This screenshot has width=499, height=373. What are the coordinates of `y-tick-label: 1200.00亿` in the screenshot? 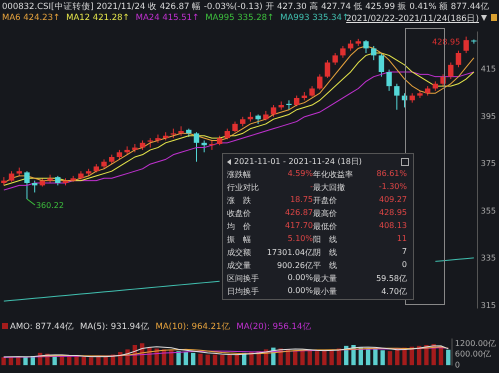 It's located at (475, 343).